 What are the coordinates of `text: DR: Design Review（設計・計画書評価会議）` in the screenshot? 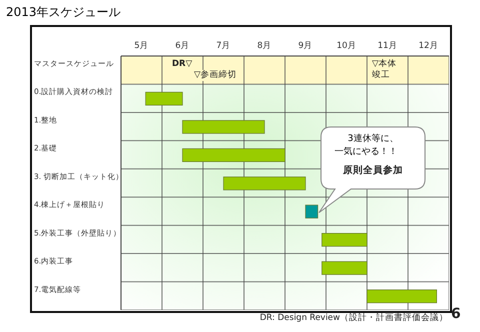 It's located at (354, 318).